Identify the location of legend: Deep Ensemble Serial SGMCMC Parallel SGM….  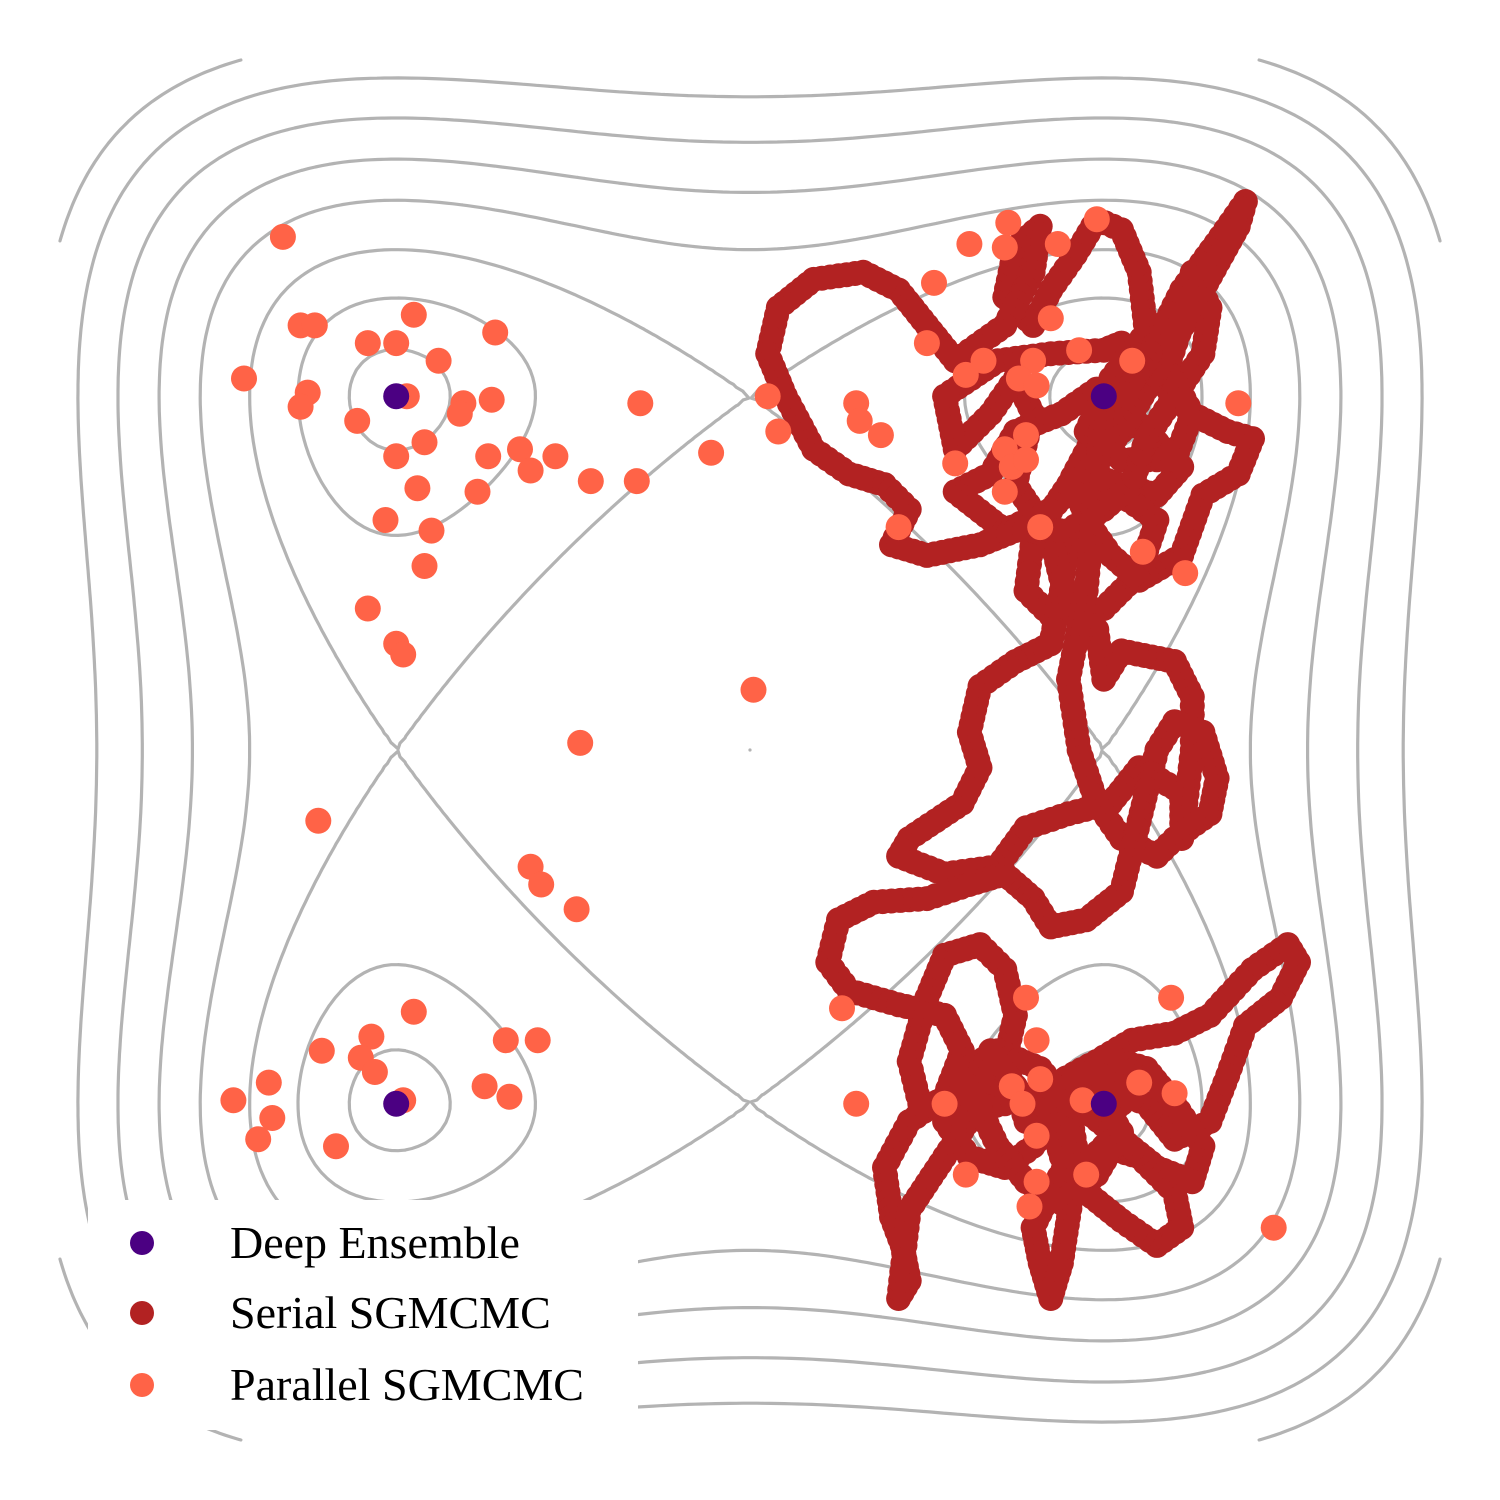
(363, 1315).